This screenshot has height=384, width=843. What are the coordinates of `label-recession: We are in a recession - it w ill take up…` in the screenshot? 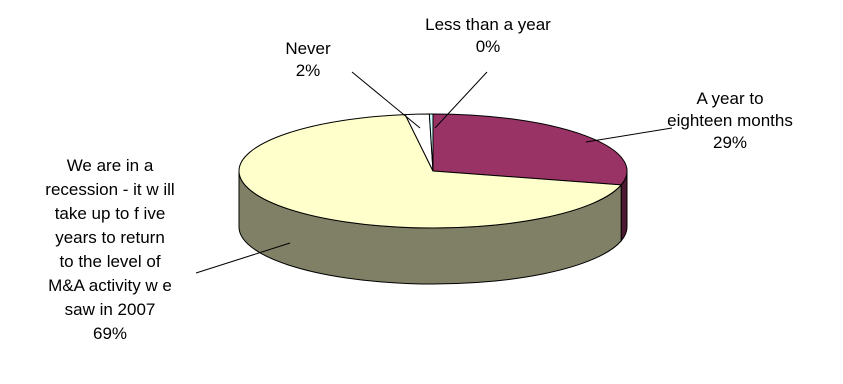 It's located at (110, 250).